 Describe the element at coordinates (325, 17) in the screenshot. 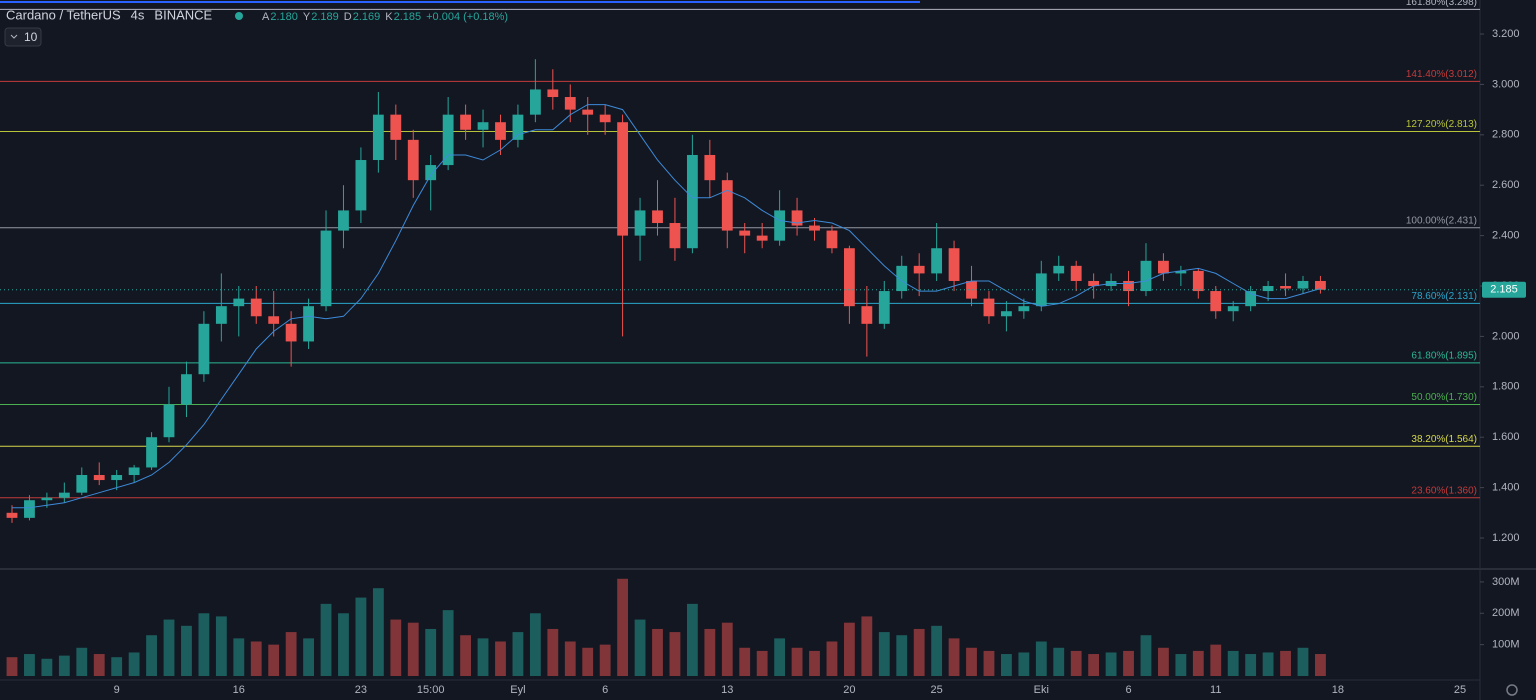

I see `ohlc-value: 2.189` at that location.